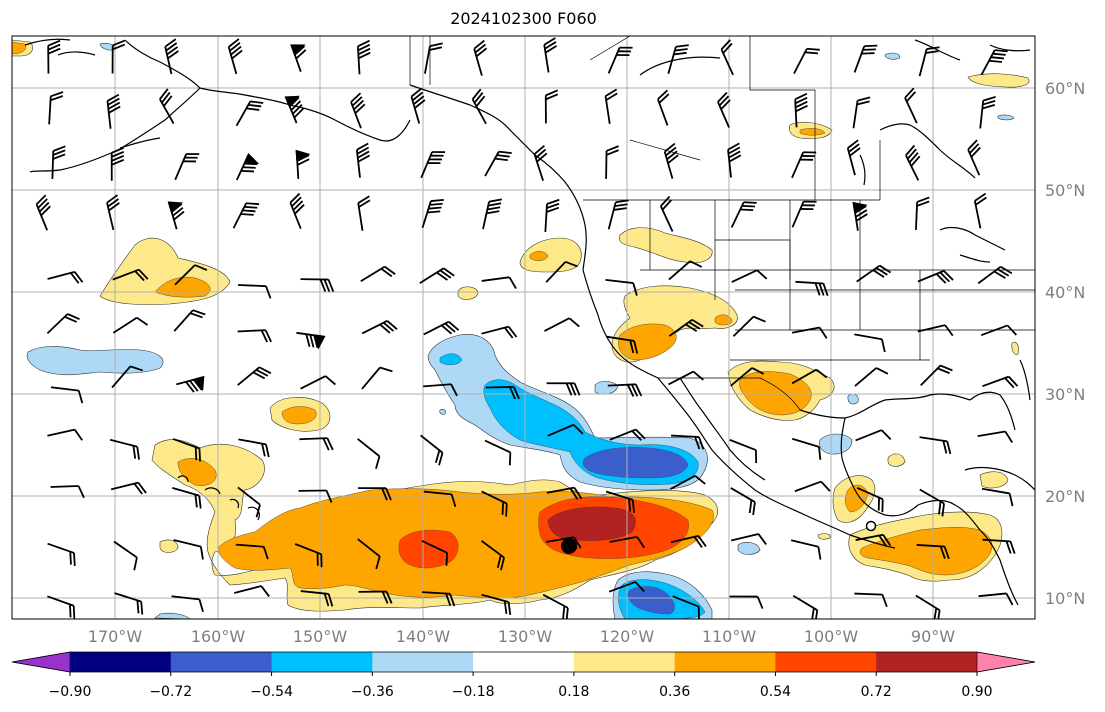 This screenshot has width=1105, height=712. Describe the element at coordinates (831, 636) in the screenshot. I see `lon-label-100w: 100°W` at that location.